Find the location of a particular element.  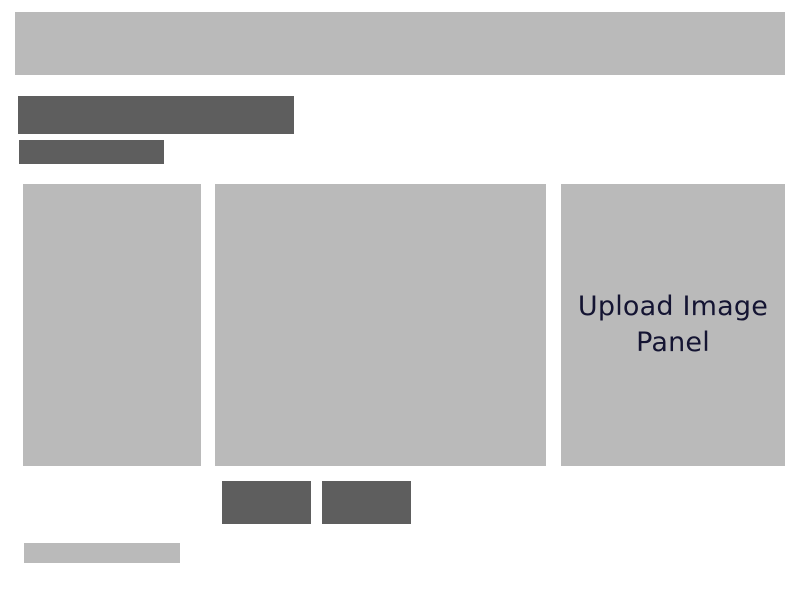

page-subtitle-placeholder is located at coordinates (91, 152).